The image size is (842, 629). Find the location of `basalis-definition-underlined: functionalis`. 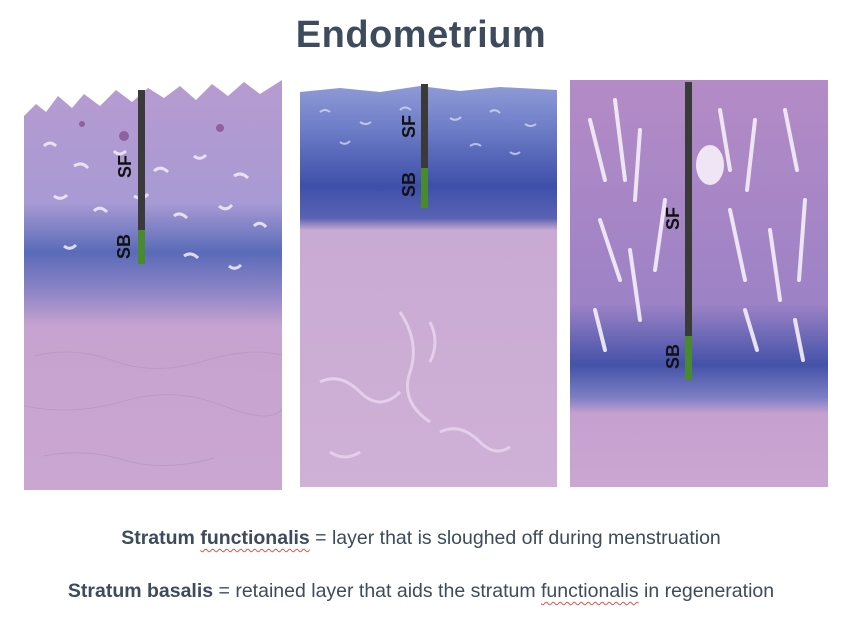

basalis-definition-underlined: functionalis is located at coordinates (590, 591).